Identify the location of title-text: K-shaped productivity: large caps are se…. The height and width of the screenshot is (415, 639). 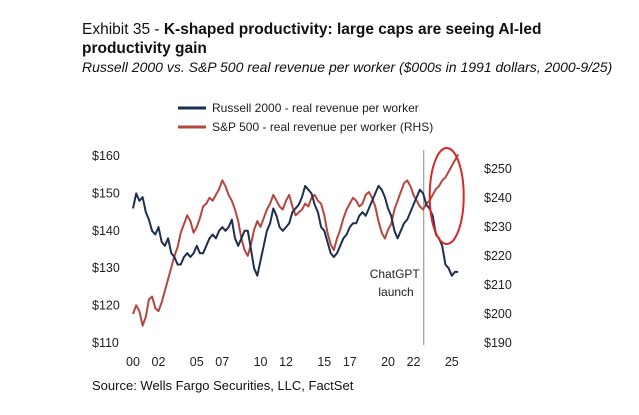
(312, 39).